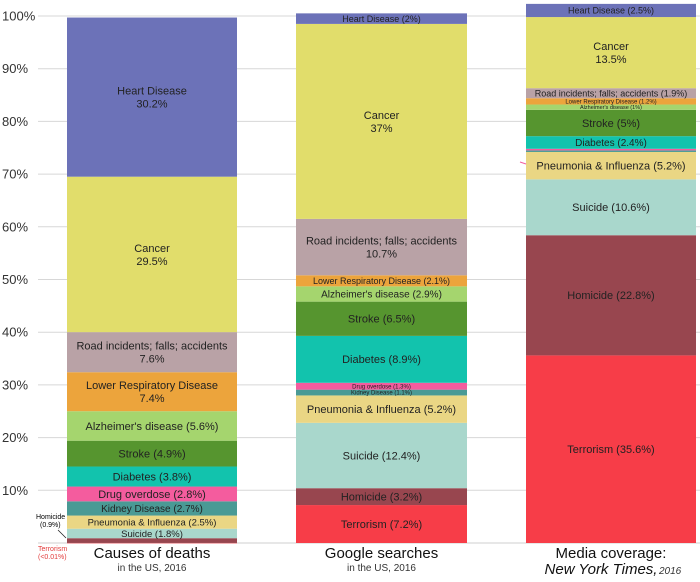 This screenshot has width=700, height=582. I want to click on segment-label: Stroke (5%), so click(611, 124).